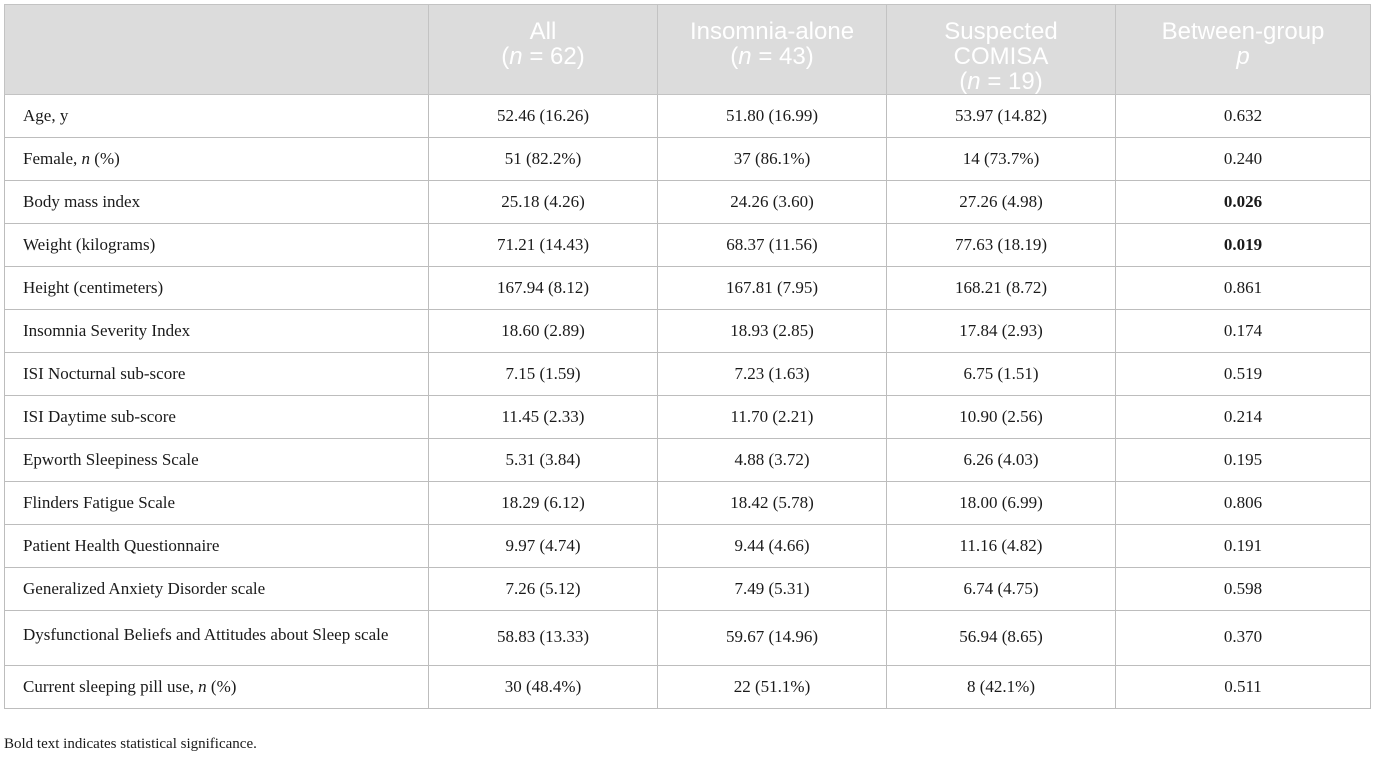 Image resolution: width=1375 pixels, height=760 pixels. Describe the element at coordinates (216, 687) in the screenshot. I see `row-label: Current sleeping pill use, n (%)` at that location.